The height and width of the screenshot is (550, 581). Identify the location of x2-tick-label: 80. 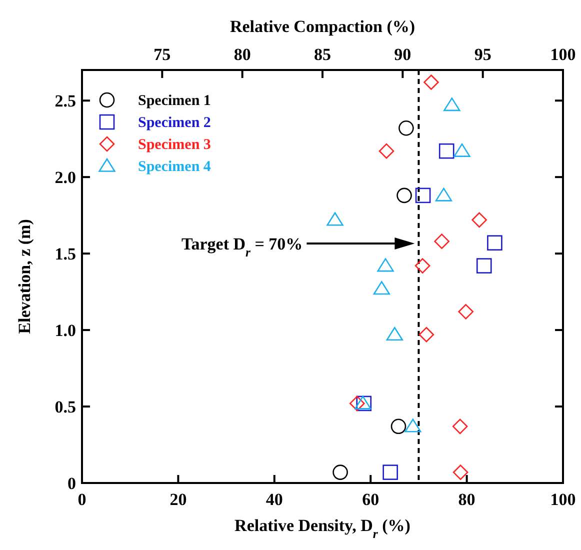
(242, 54).